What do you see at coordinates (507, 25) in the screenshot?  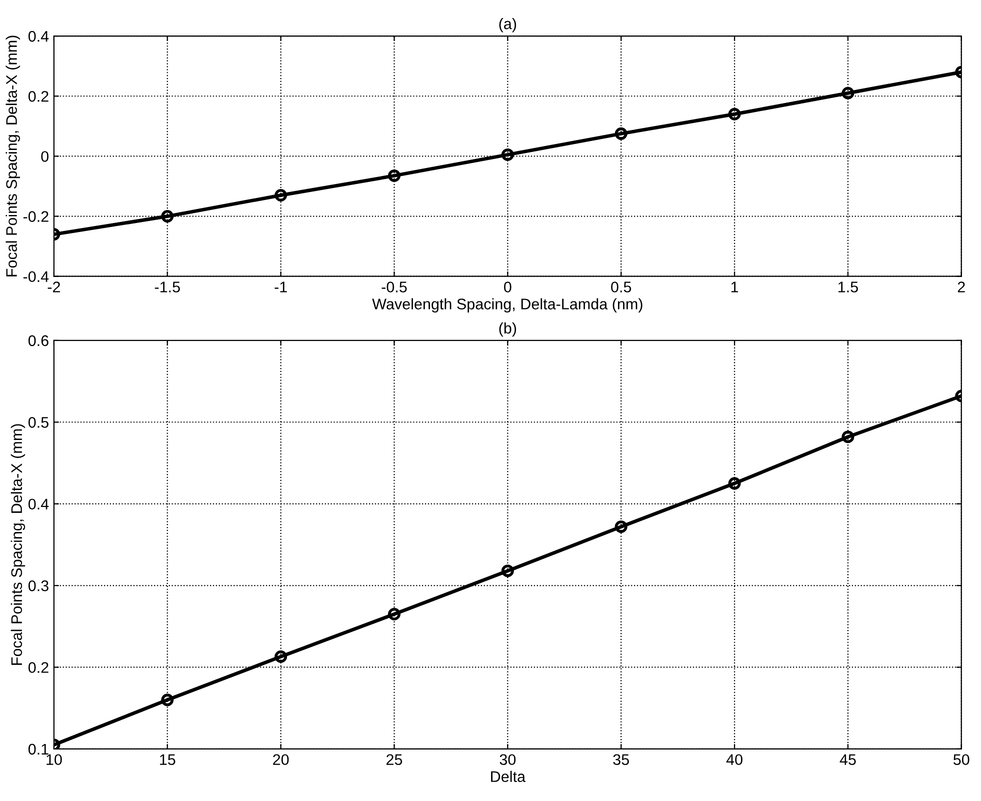 I see `chart-title: (a)` at bounding box center [507, 25].